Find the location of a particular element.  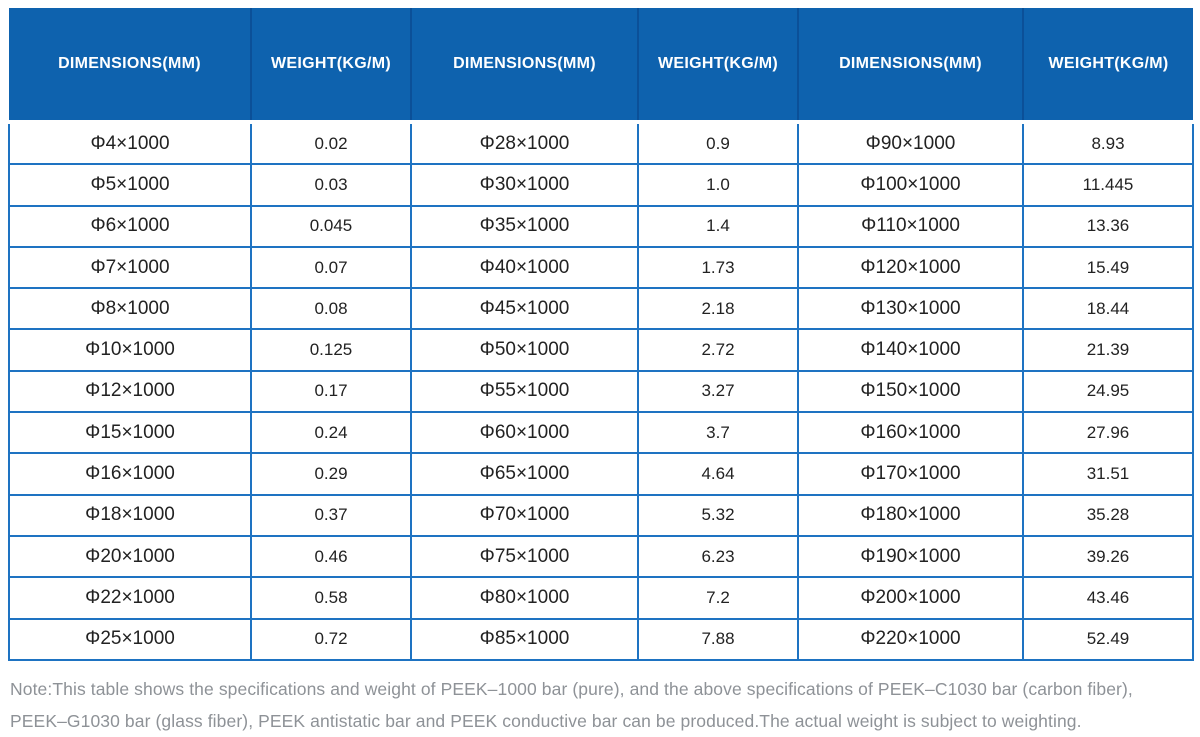

dimension-cell: Φ70×1000 is located at coordinates (524, 515).